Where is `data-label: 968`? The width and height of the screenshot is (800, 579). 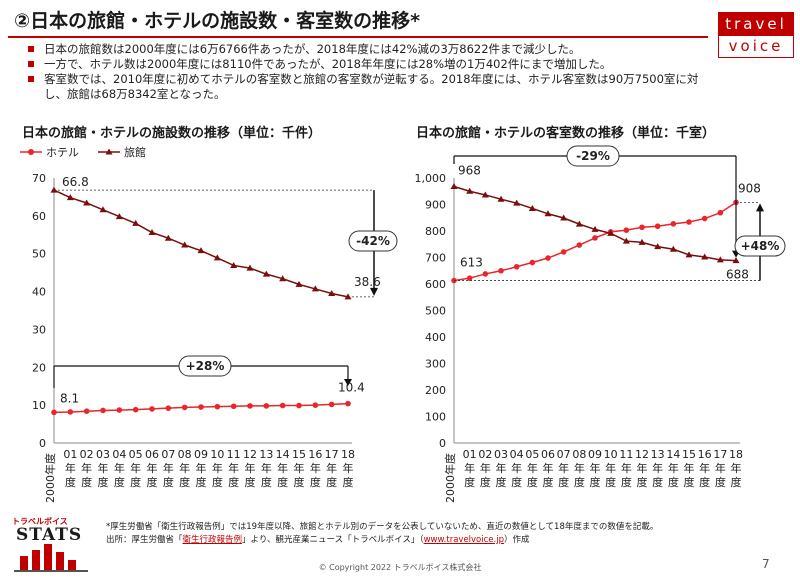
data-label: 968 is located at coordinates (469, 170).